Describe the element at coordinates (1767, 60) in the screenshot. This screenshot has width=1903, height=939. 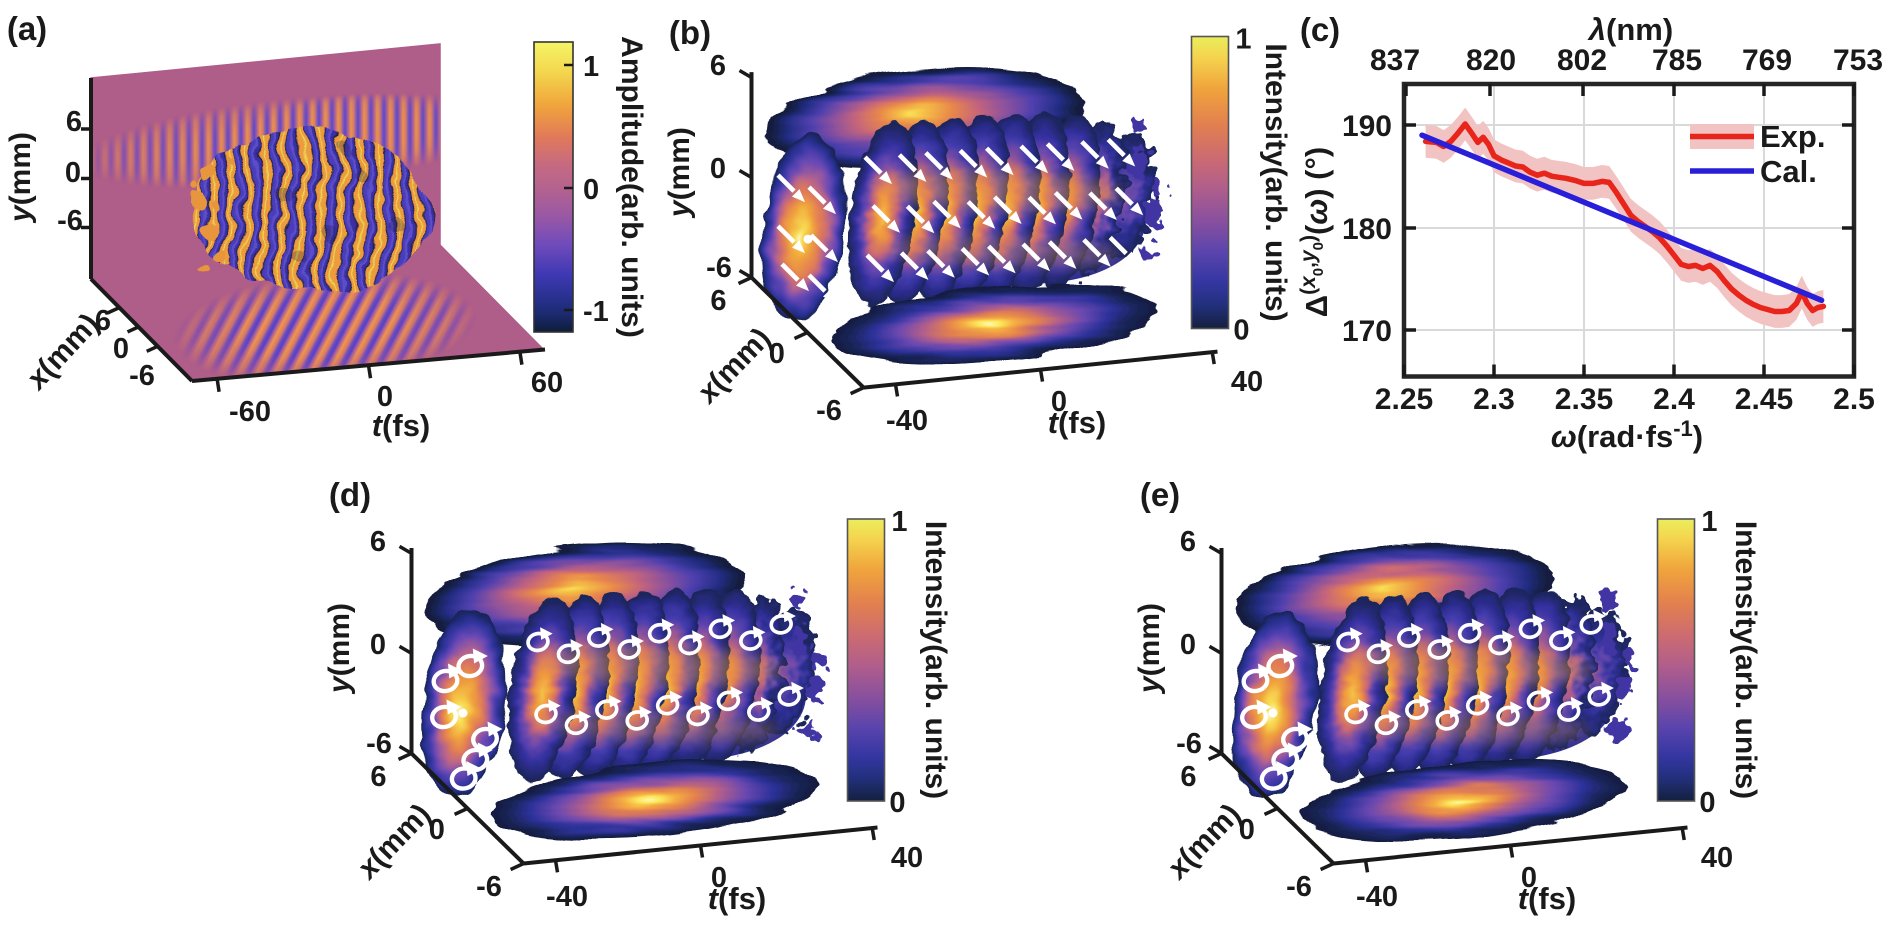
I see `svg-text: 769` at that location.